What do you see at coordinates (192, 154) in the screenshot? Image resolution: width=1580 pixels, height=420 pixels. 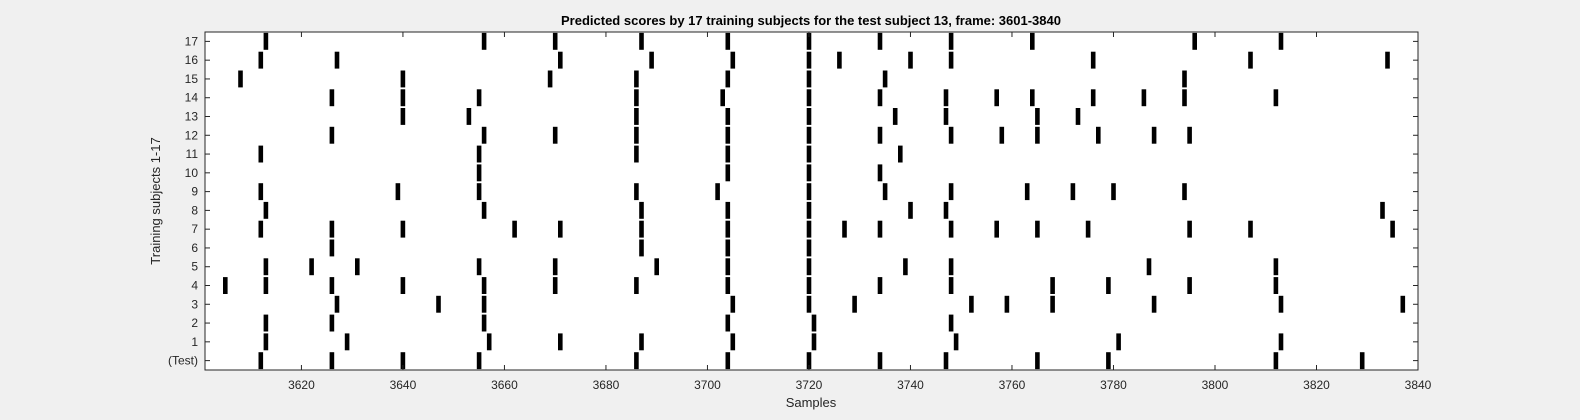 I see `y-tick-label: 11` at bounding box center [192, 154].